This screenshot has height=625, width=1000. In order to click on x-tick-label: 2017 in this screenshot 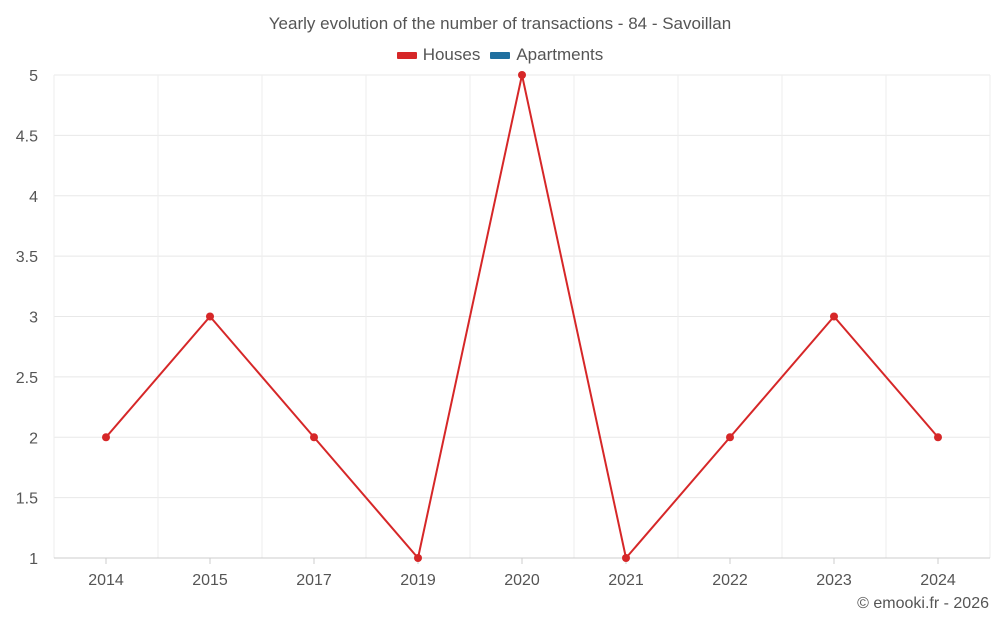, I will do `click(314, 580)`.